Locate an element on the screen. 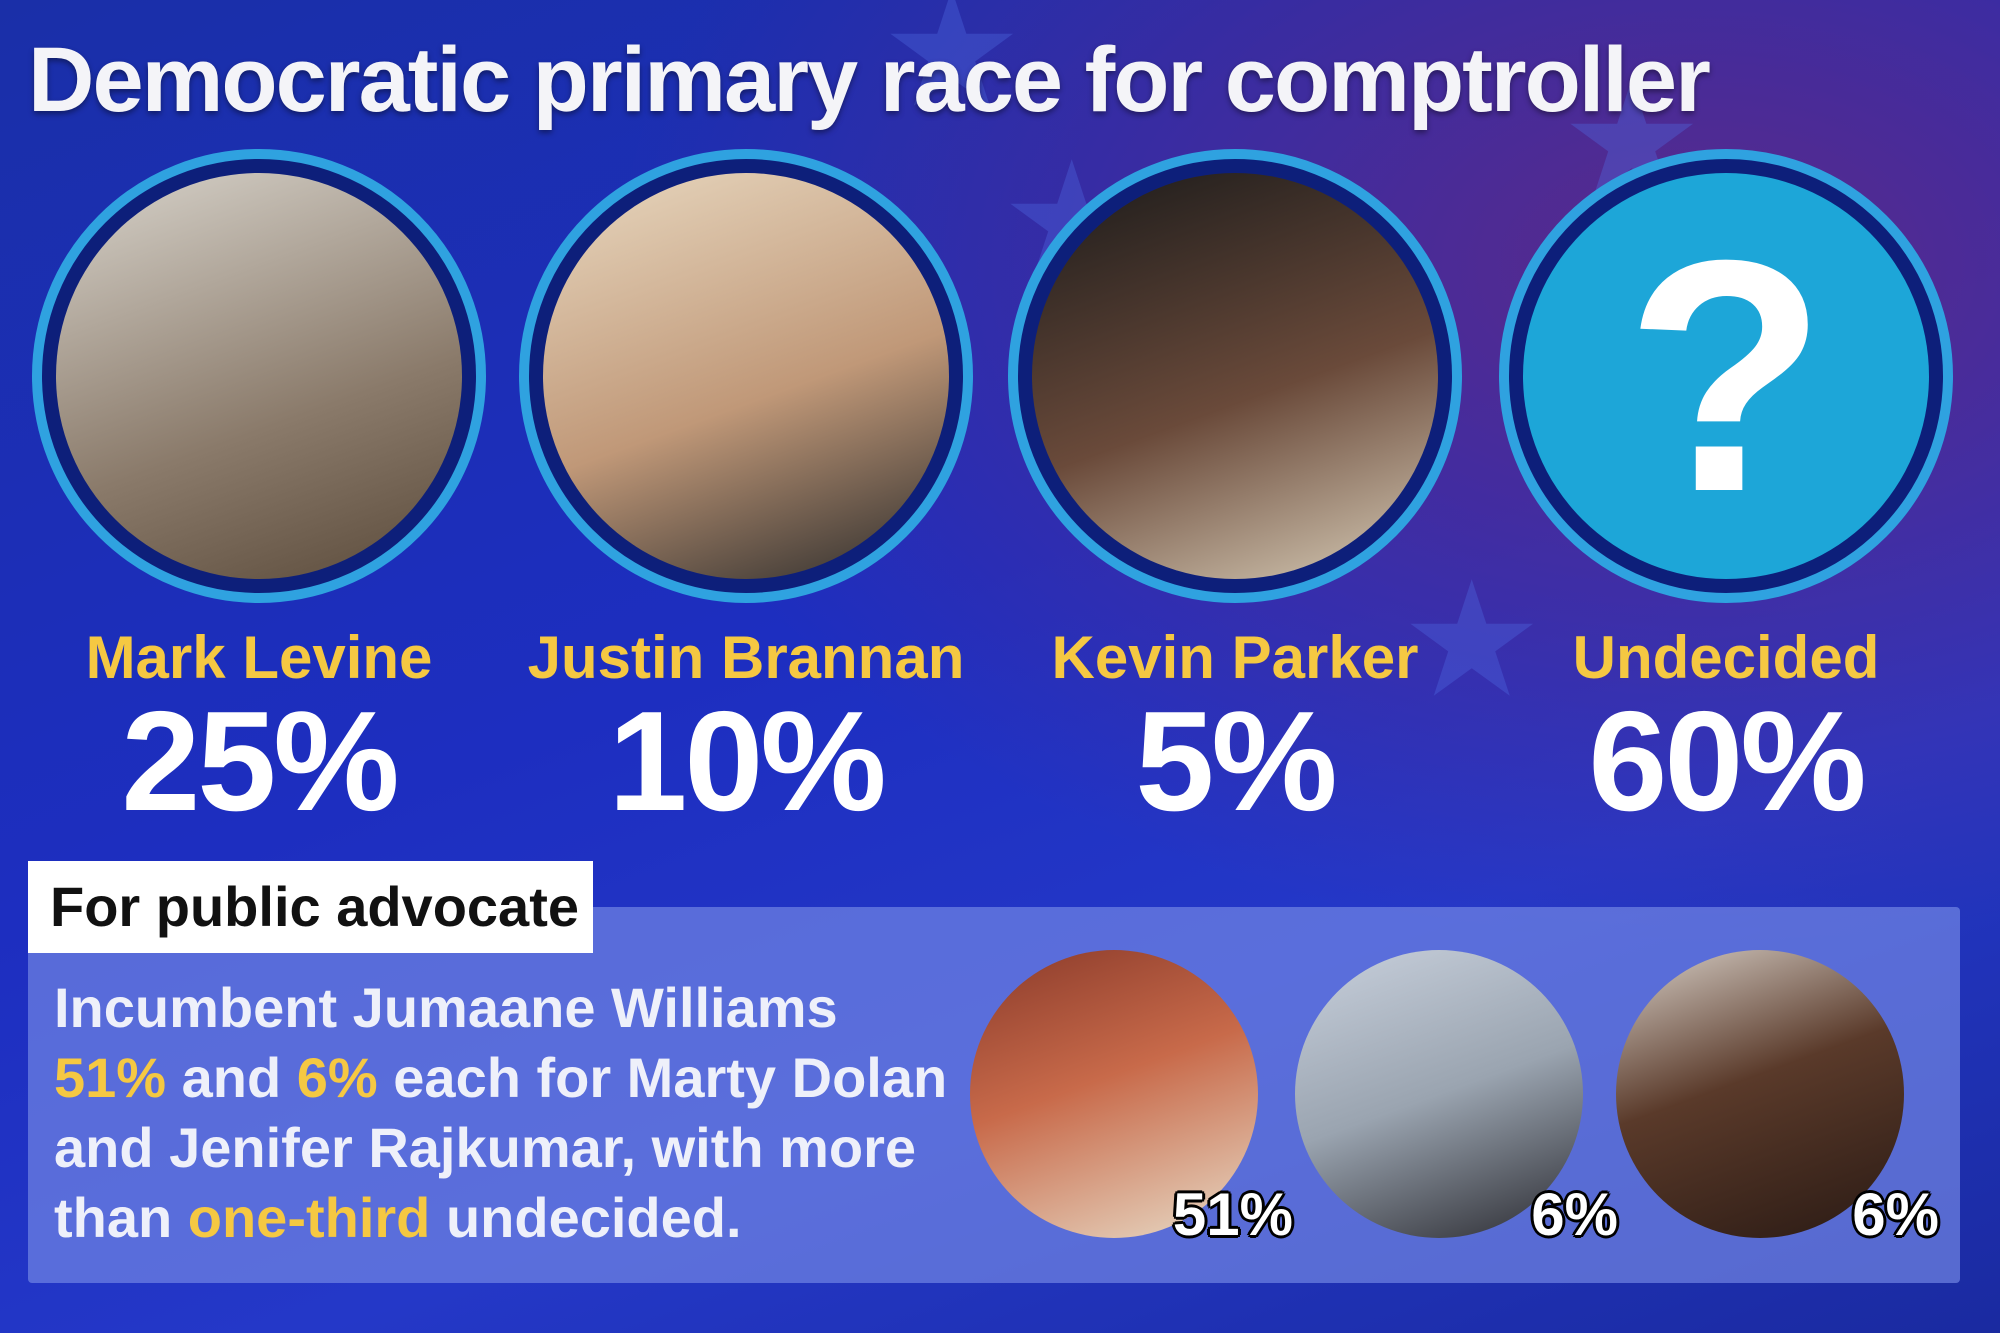 The width and height of the screenshot is (2000, 1333). public-advocate-label: For public advocate is located at coordinates (310, 907).